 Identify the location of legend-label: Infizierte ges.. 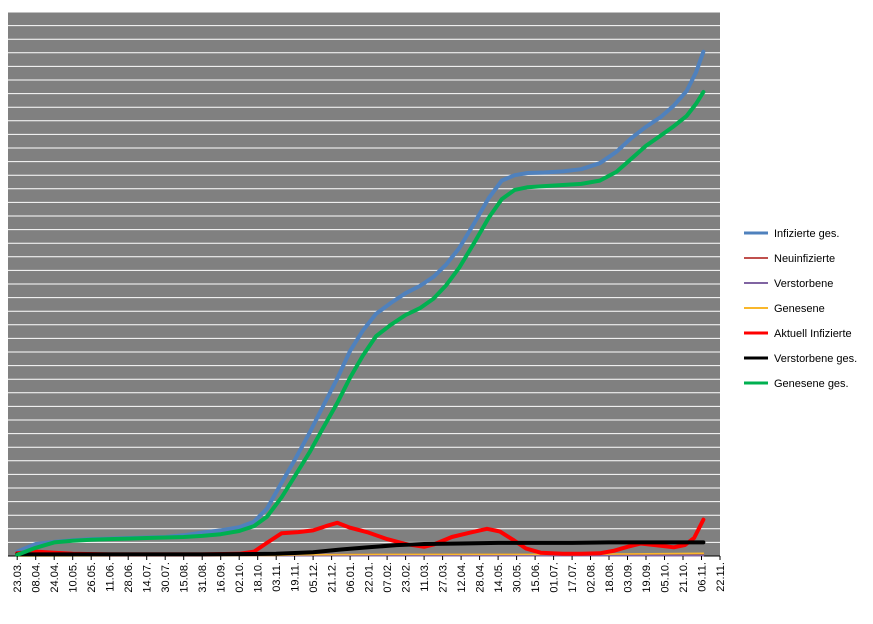
(806, 234).